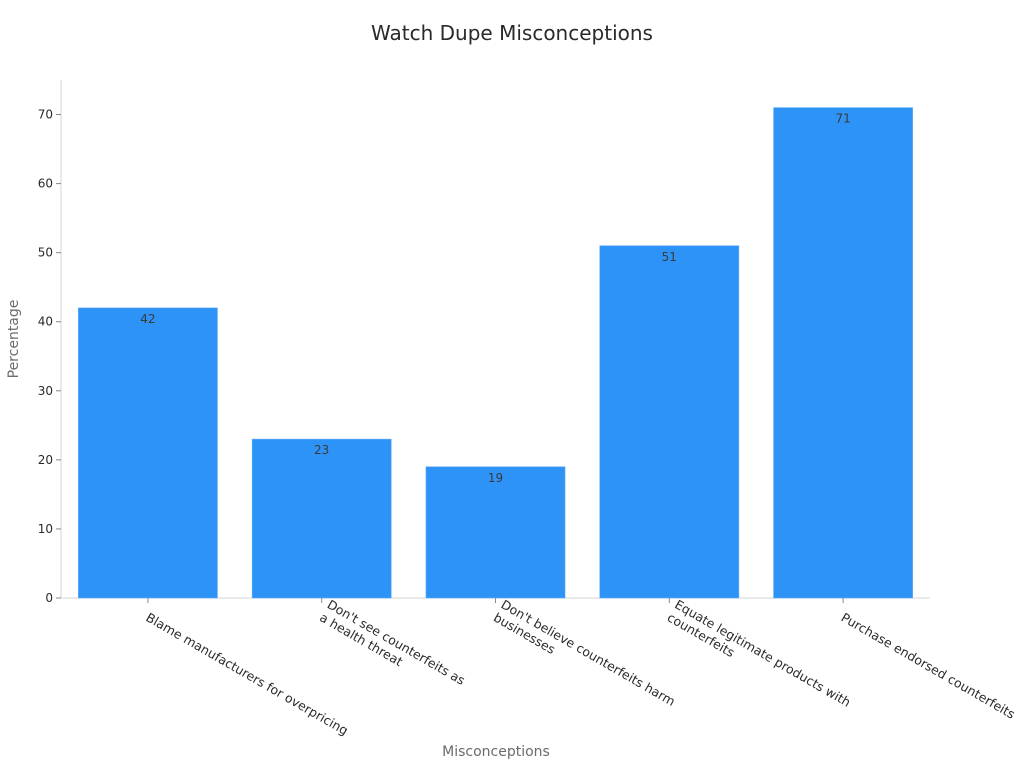 This screenshot has width=1024, height=768. I want to click on y-tick-label: 70, so click(45, 115).